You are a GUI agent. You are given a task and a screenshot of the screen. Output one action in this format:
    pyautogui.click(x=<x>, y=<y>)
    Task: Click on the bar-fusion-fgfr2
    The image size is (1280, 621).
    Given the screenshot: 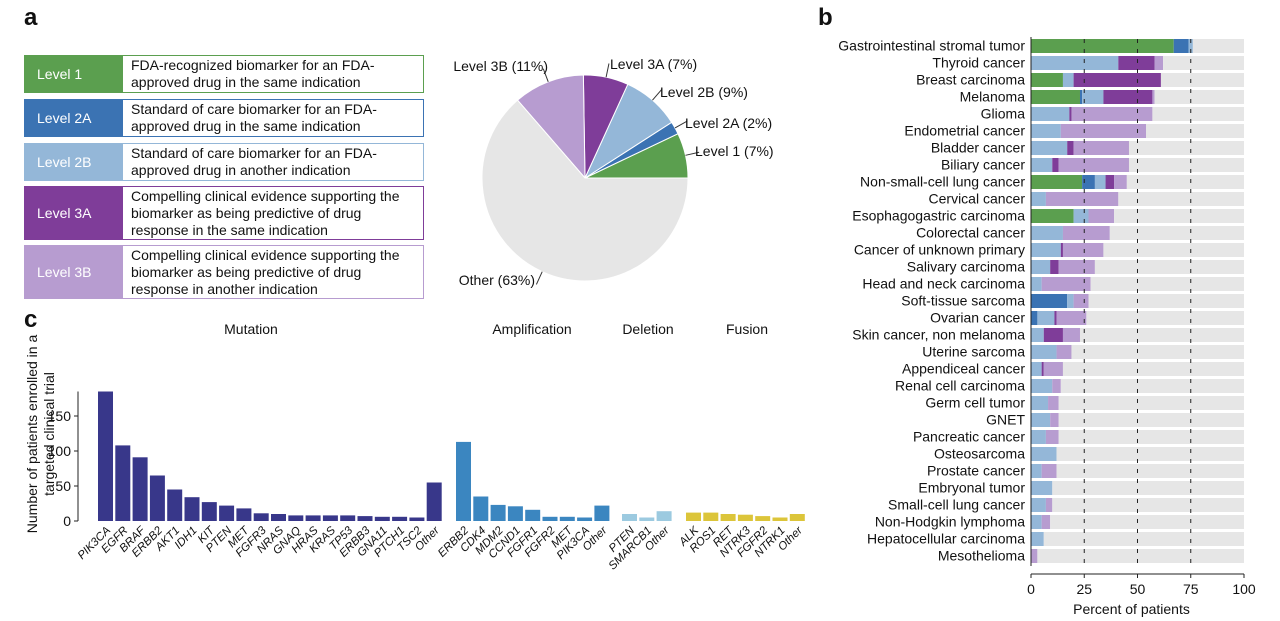 What is the action you would take?
    pyautogui.click(x=763, y=518)
    